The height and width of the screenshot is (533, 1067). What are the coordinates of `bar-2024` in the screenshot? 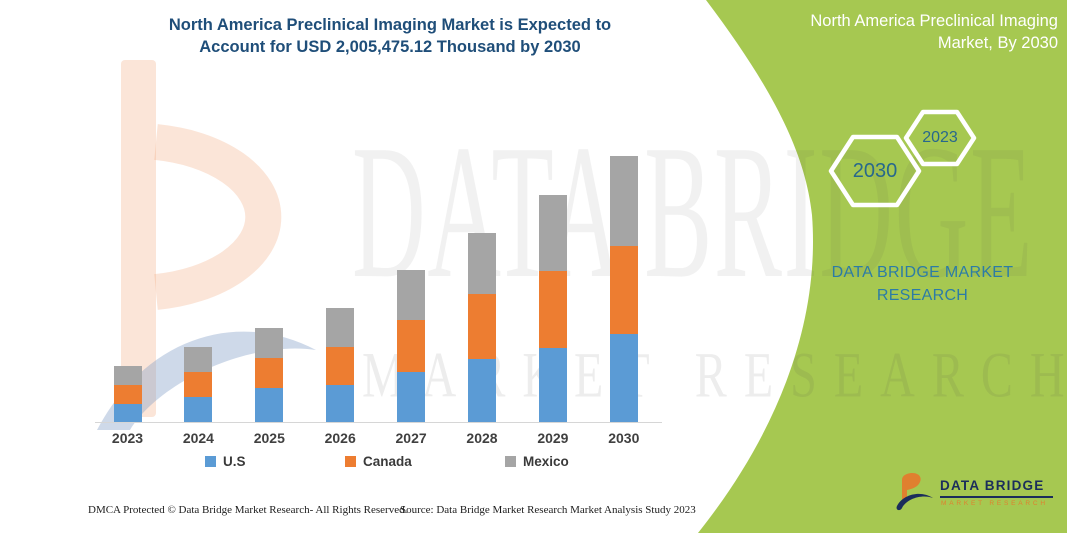 It's located at (198, 384).